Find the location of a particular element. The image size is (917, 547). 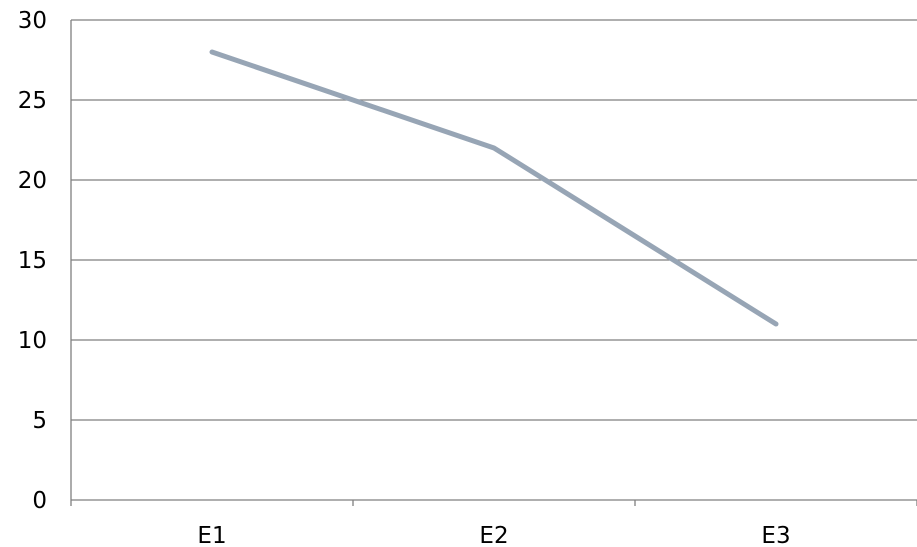

x-tick-label: E3 is located at coordinates (775, 535).